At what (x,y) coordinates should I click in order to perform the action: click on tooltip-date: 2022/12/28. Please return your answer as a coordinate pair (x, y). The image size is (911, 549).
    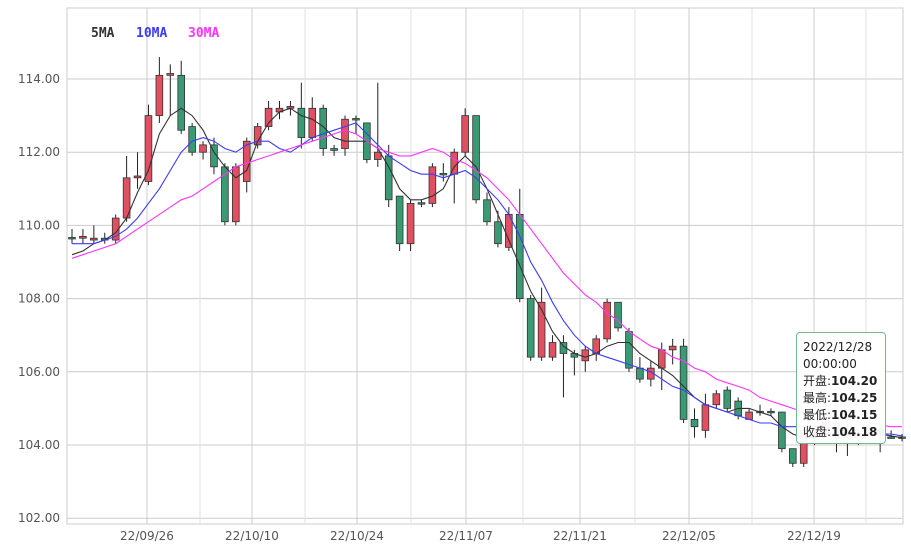
    Looking at the image, I should click on (838, 347).